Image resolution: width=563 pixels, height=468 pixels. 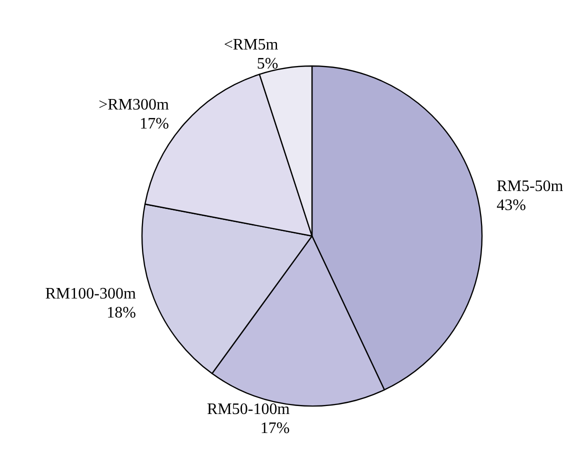 I want to click on data-label: 18%, so click(x=121, y=313).